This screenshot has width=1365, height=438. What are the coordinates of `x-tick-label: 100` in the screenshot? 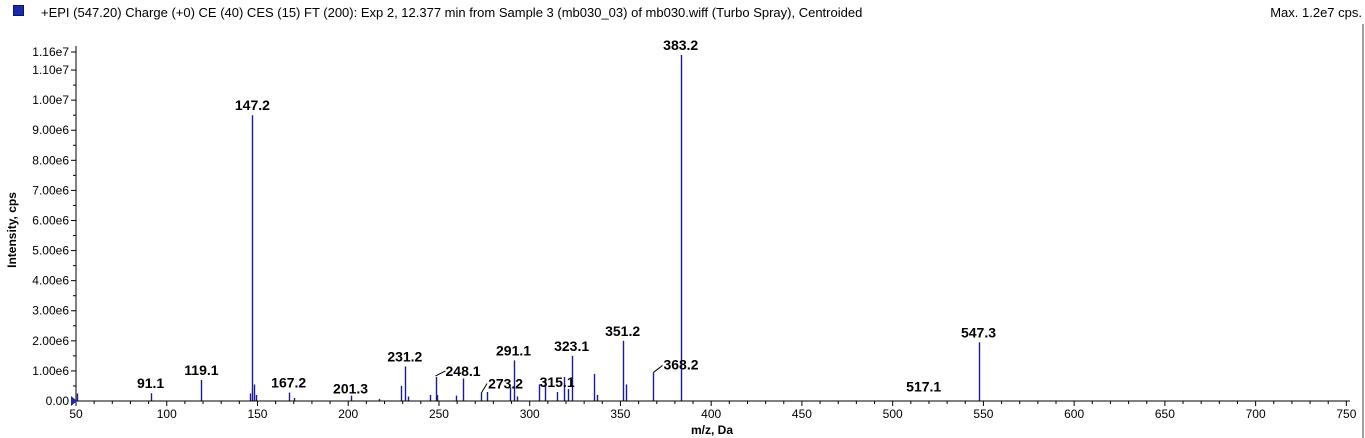 It's located at (167, 414).